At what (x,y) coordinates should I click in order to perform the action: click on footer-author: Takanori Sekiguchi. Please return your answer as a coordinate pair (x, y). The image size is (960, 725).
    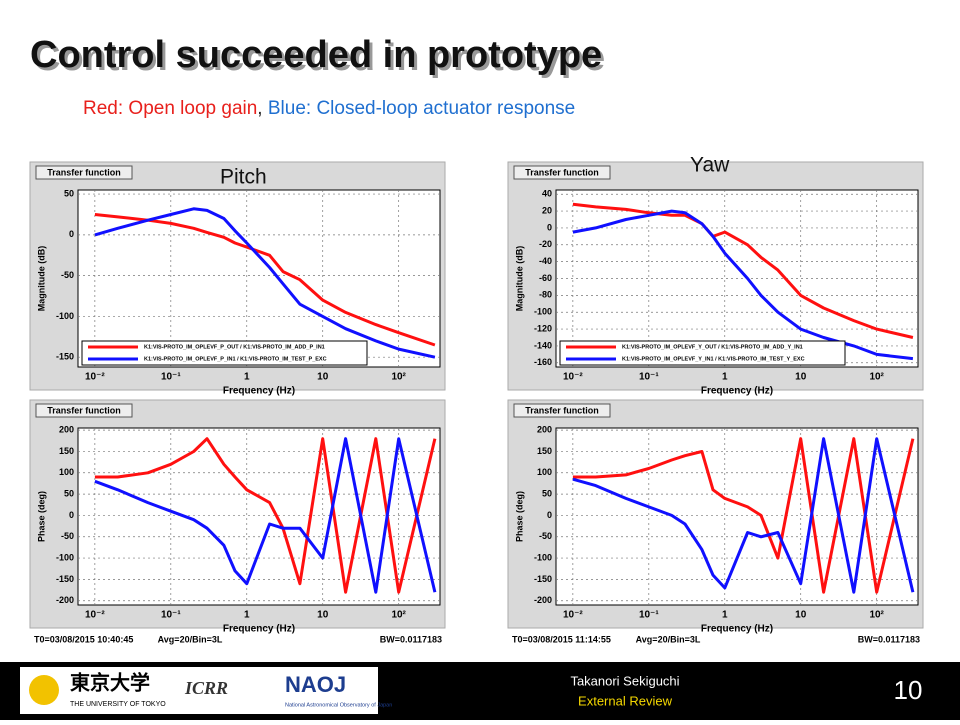
    Looking at the image, I should click on (624, 680).